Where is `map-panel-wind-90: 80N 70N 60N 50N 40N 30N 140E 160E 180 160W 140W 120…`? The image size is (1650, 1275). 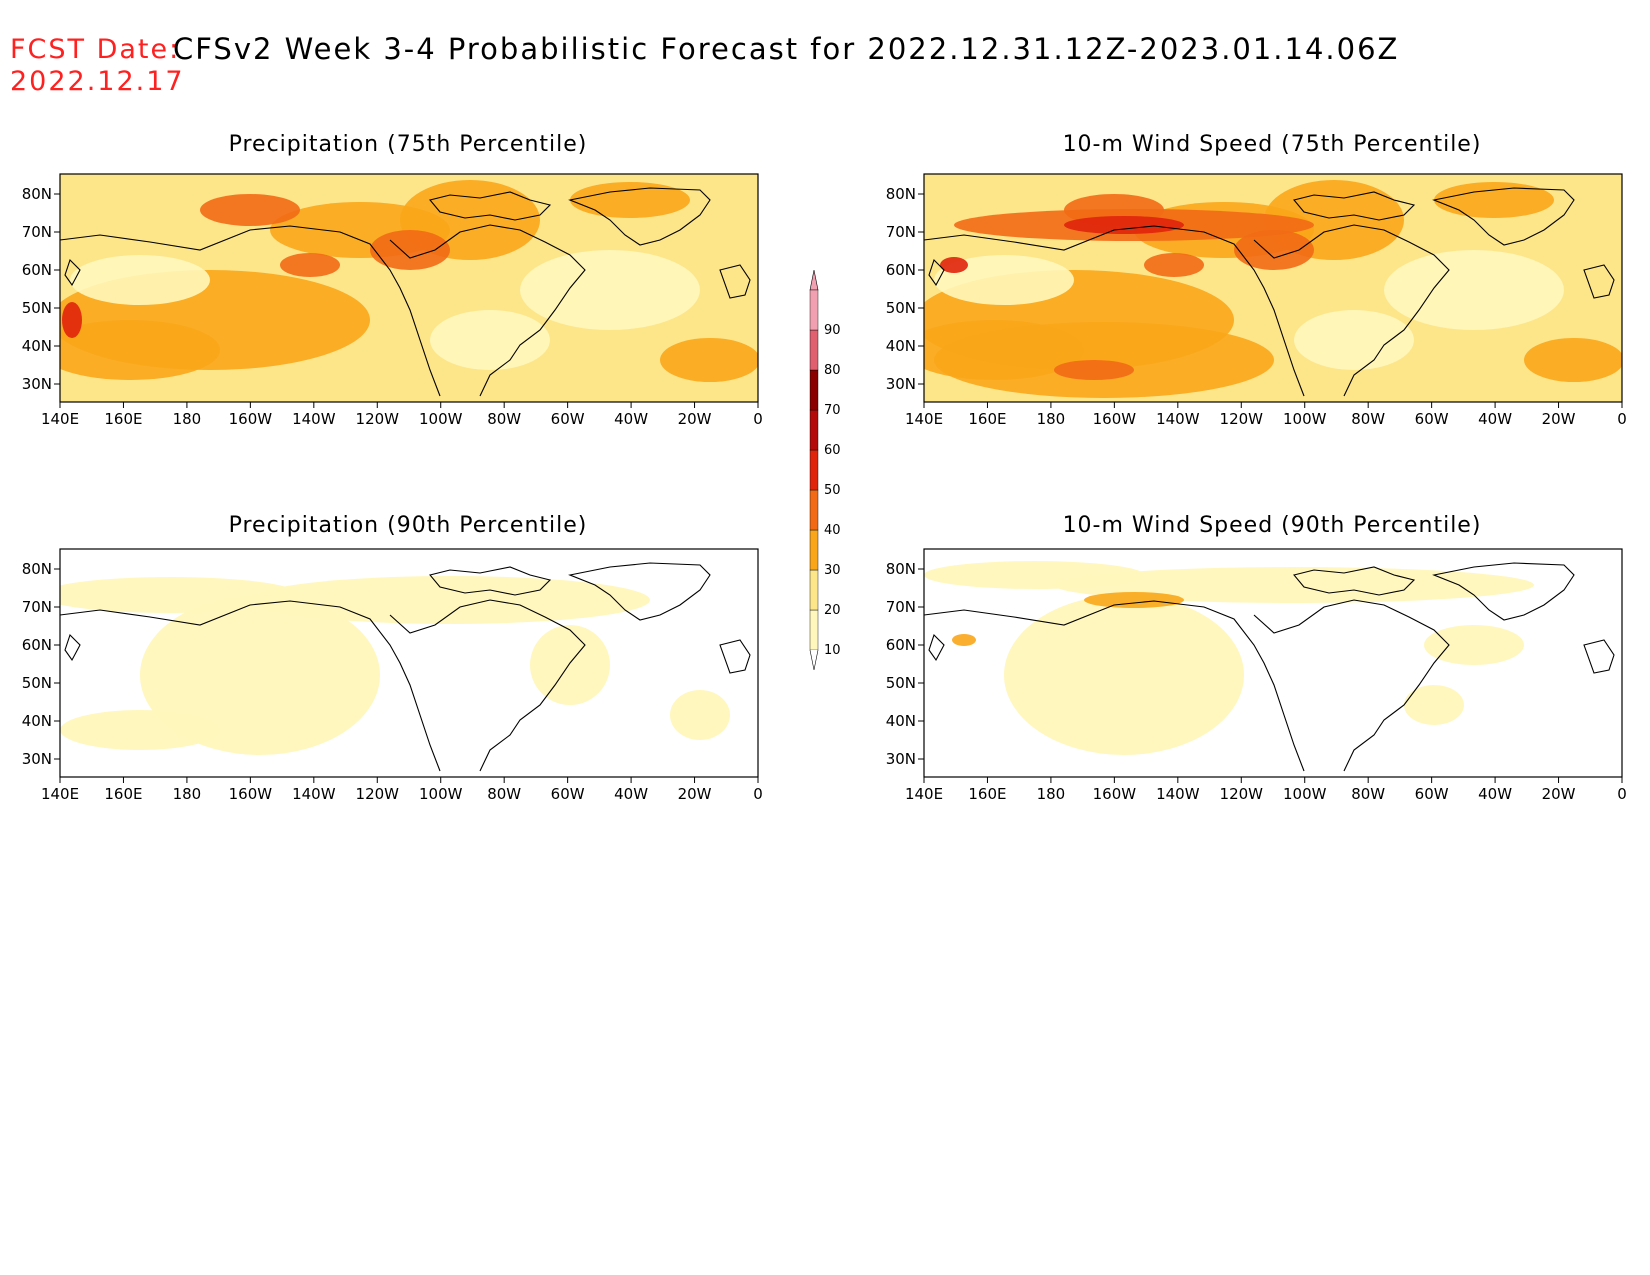
map-panel-wind-90: 80N 70N 60N 50N 40N 30N 140E 160E 180 160W 140W 120… is located at coordinates (1254, 676).